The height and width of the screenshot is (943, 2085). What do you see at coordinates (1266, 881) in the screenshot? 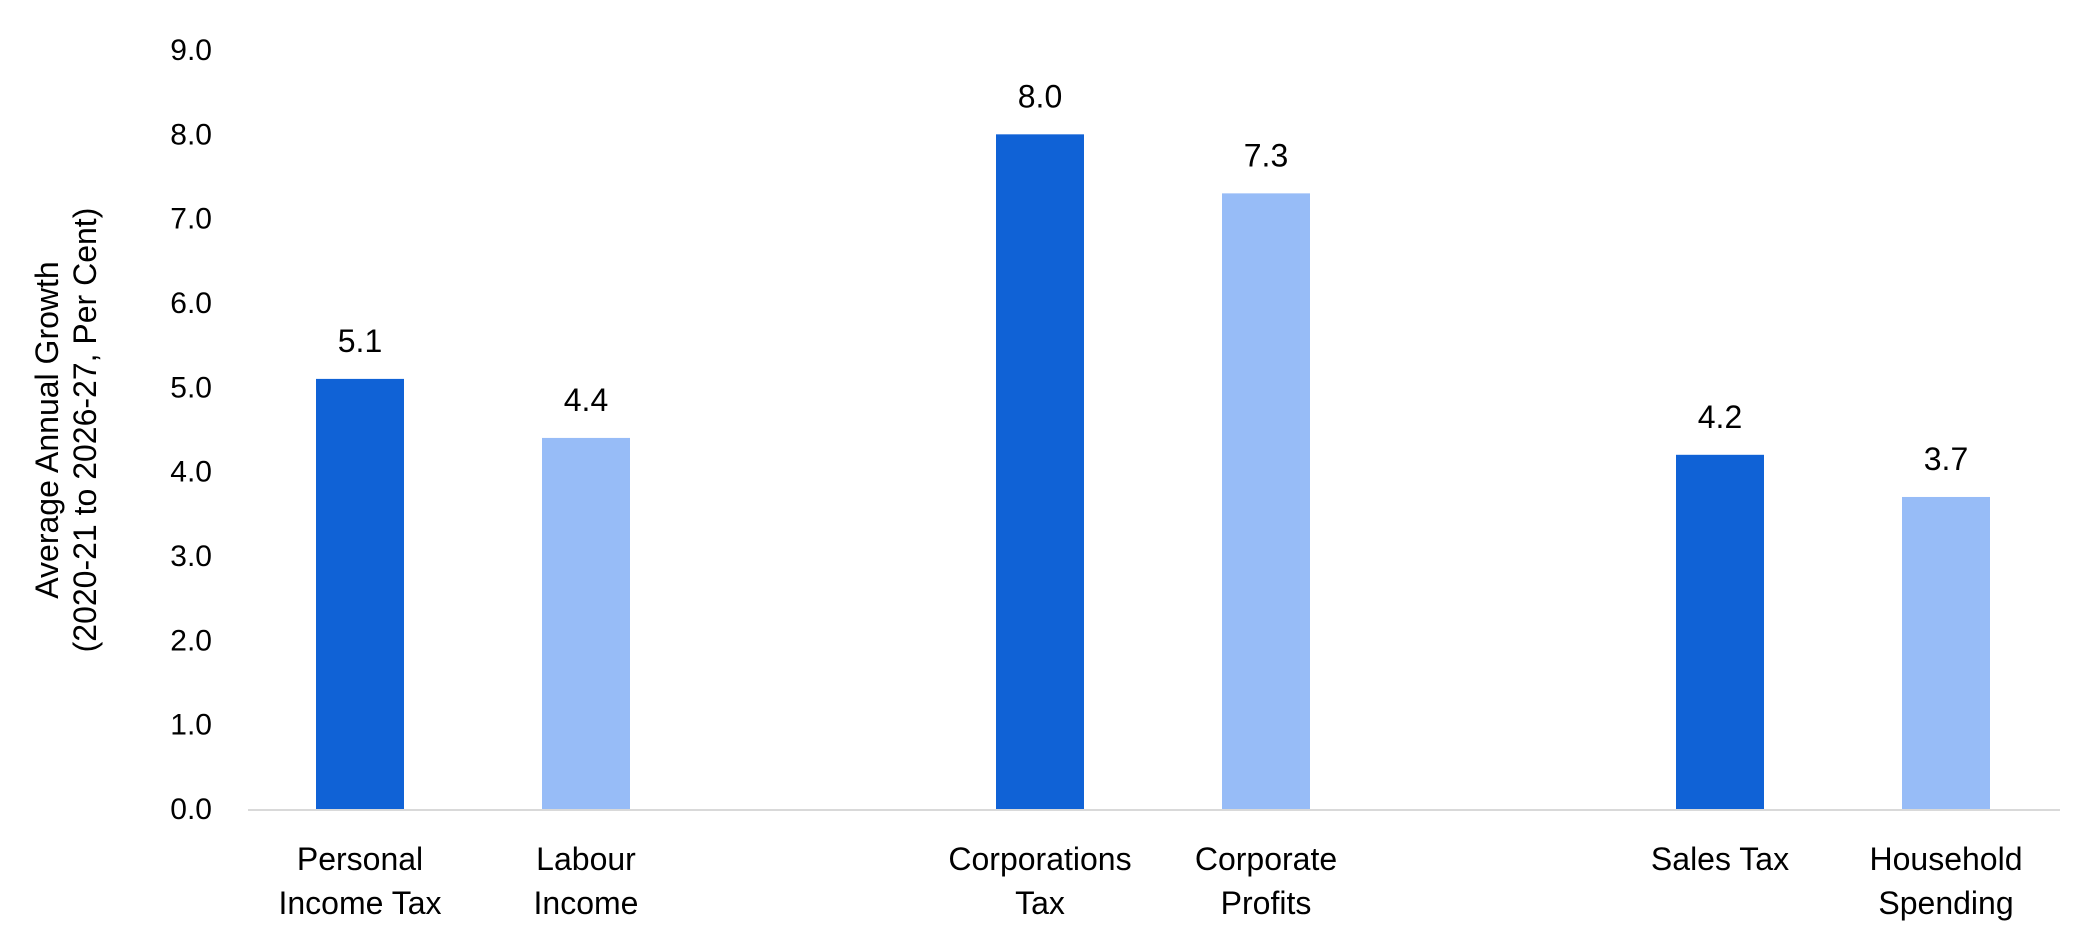
I see `category-label: Corporate Profits` at bounding box center [1266, 881].